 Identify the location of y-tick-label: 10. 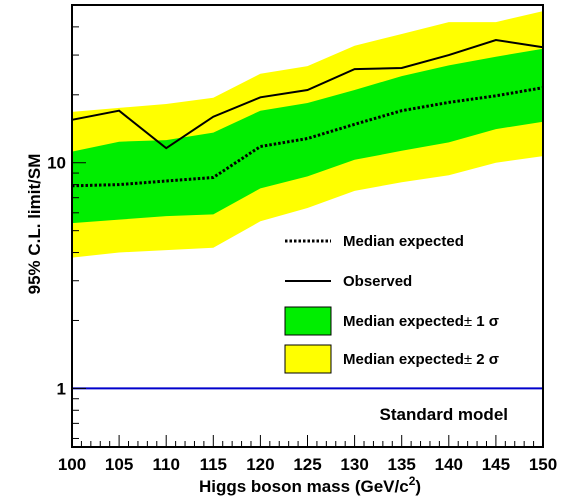
(56, 163).